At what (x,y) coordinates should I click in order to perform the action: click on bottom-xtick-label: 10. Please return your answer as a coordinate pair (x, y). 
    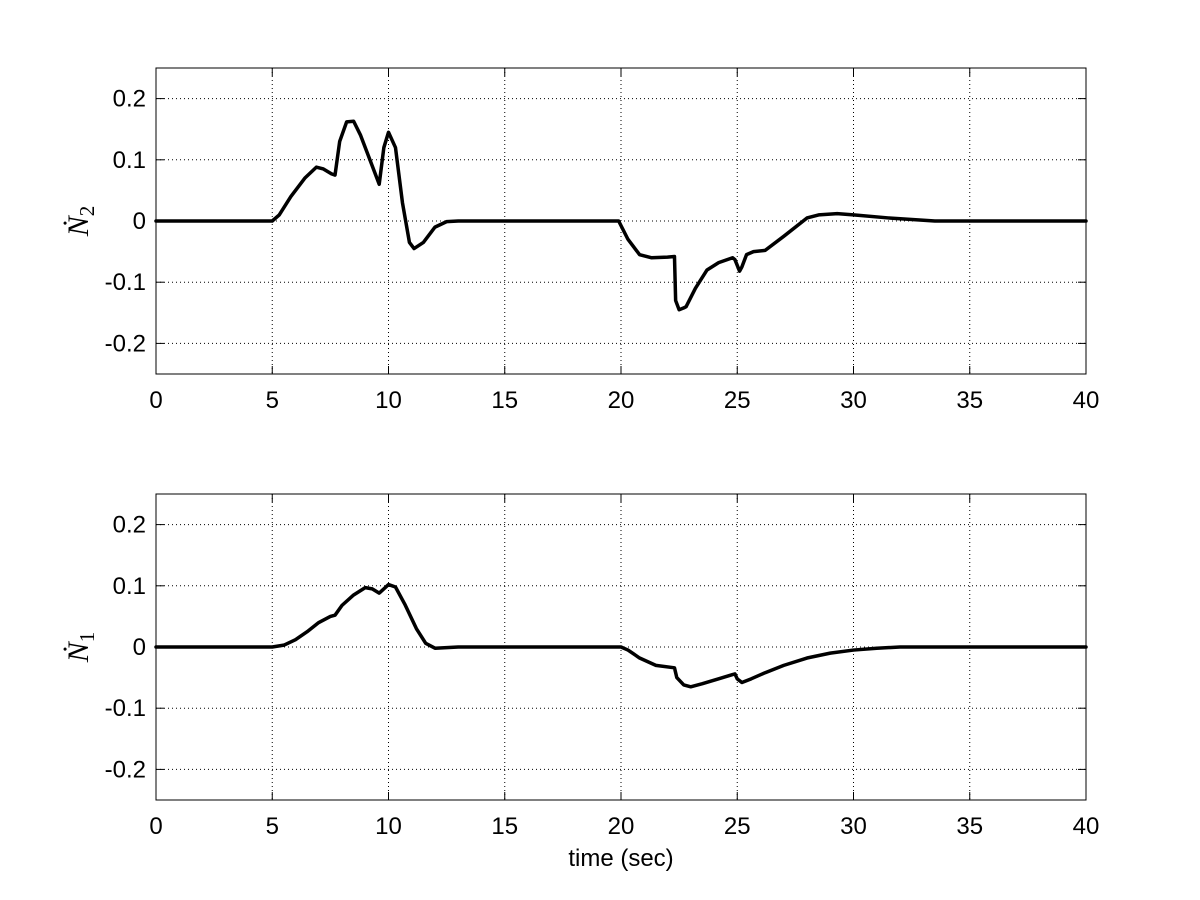
    Looking at the image, I should click on (388, 826).